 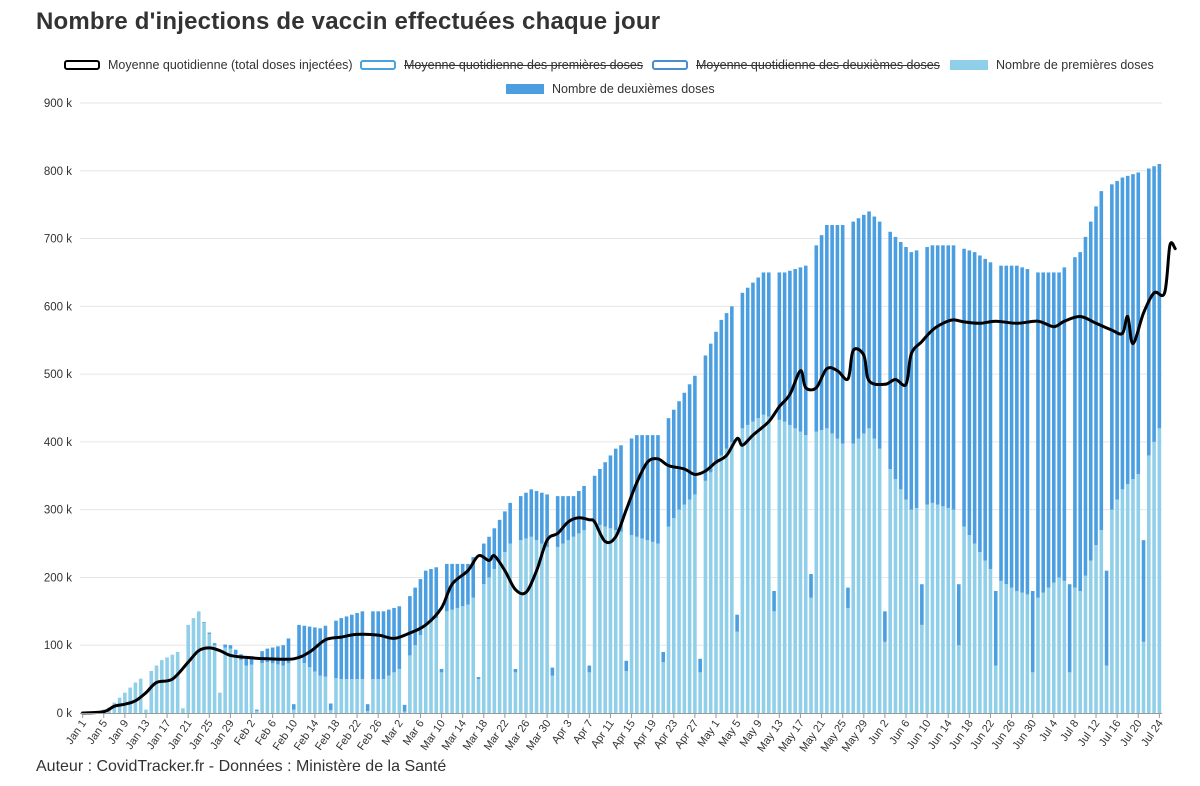 What do you see at coordinates (1152, 733) in the screenshot?
I see `x-tick-label: Jul 24` at bounding box center [1152, 733].